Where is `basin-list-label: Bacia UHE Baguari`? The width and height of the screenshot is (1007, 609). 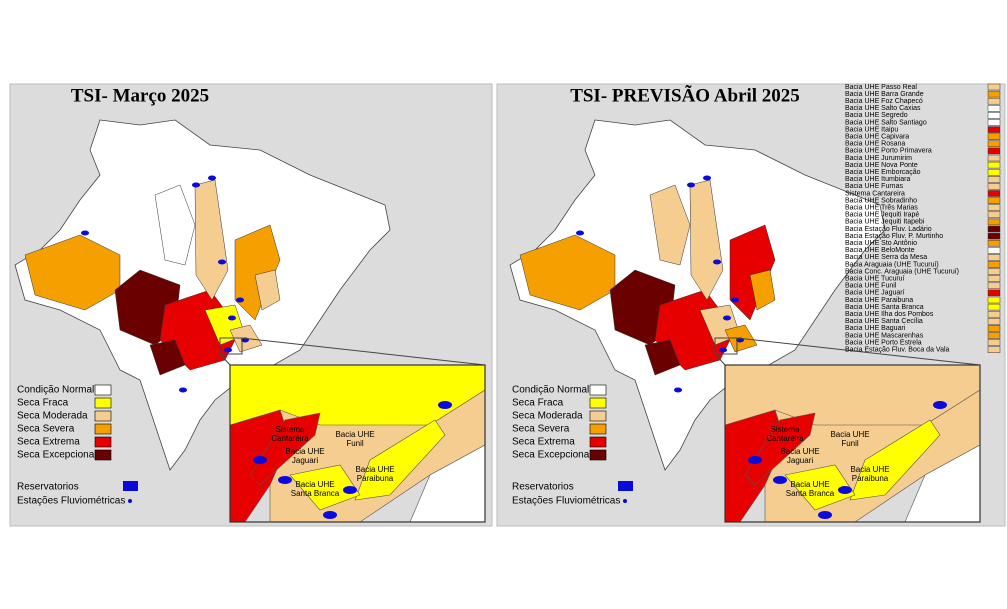
basin-list-label: Bacia UHE Baguari is located at coordinates (875, 328).